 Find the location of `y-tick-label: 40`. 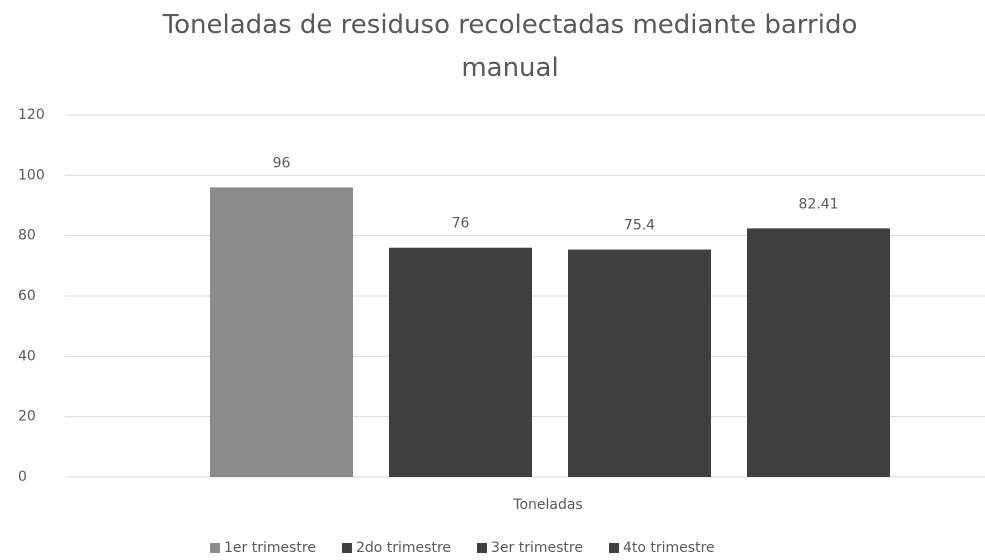

y-tick-label: 40 is located at coordinates (27, 356).